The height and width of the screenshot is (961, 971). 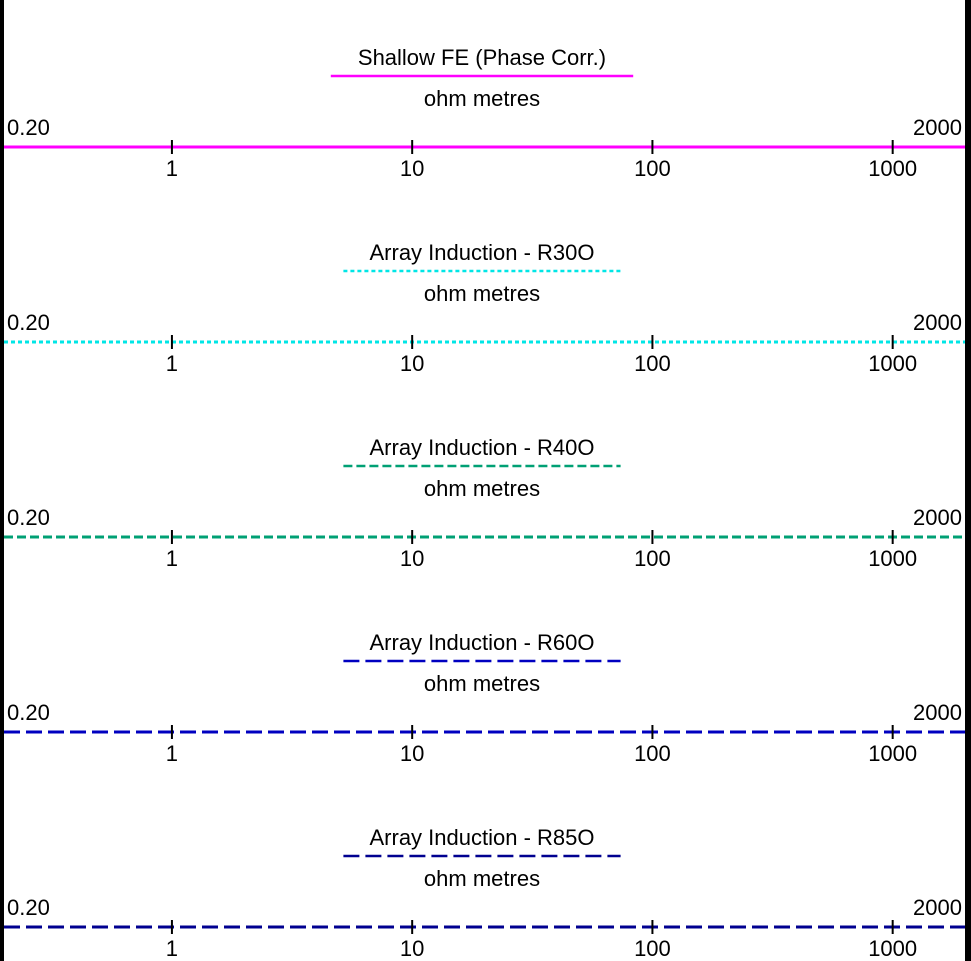 What do you see at coordinates (482, 447) in the screenshot?
I see `curve-title: Array Induction - R40O` at bounding box center [482, 447].